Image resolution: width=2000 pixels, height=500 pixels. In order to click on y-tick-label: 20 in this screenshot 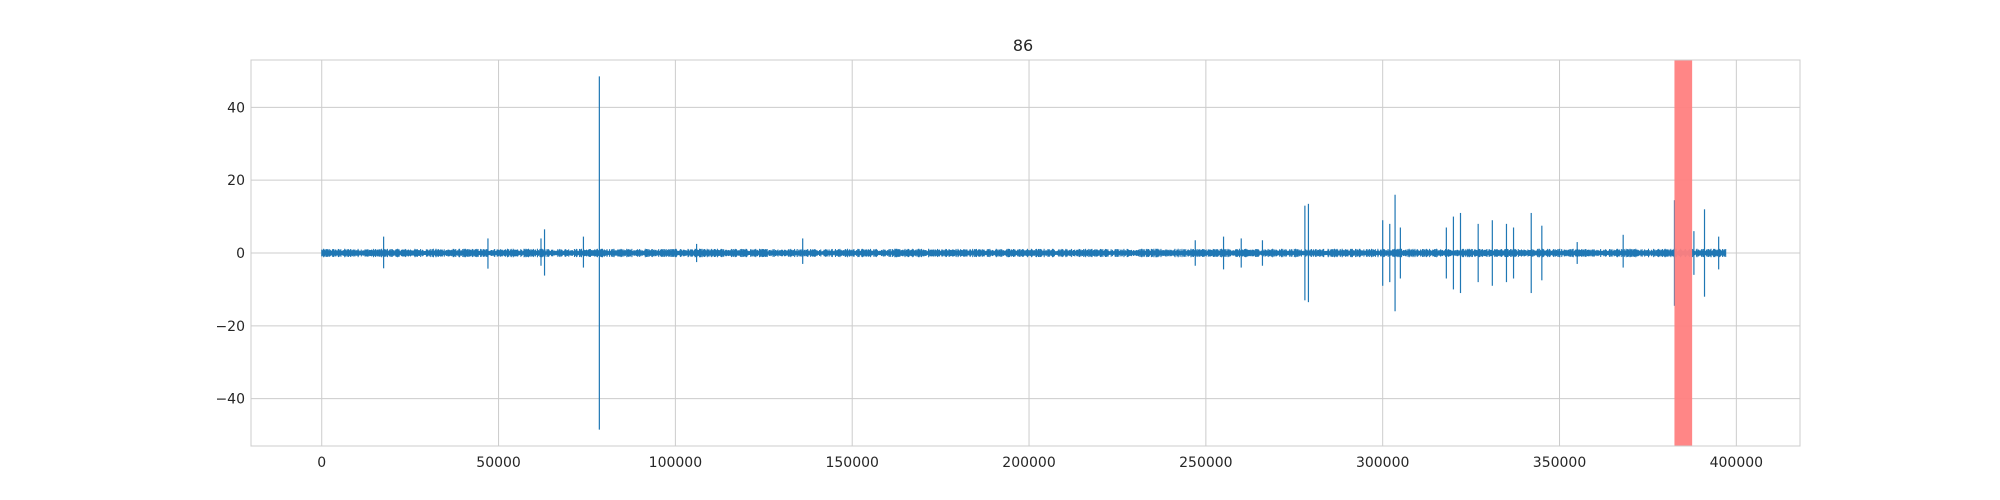, I will do `click(236, 181)`.